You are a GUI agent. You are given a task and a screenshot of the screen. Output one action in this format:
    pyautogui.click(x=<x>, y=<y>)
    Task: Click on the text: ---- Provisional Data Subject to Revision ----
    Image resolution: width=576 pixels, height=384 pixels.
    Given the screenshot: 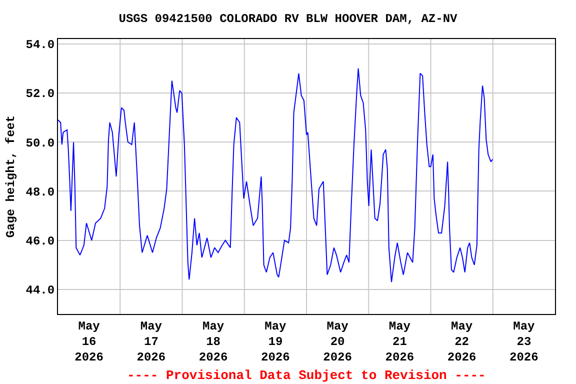 What is the action you would take?
    pyautogui.click(x=306, y=375)
    